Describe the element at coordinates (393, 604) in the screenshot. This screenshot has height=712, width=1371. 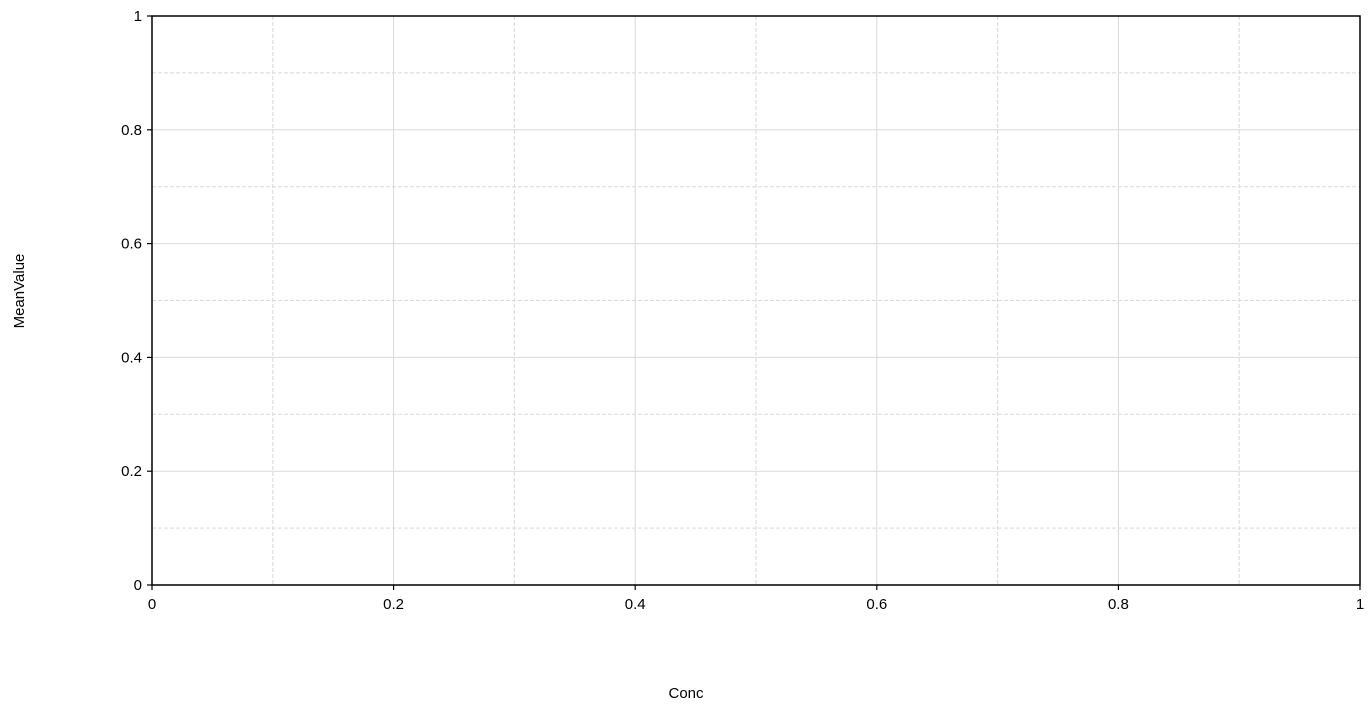
I see `x-tick-label: 0.2` at that location.